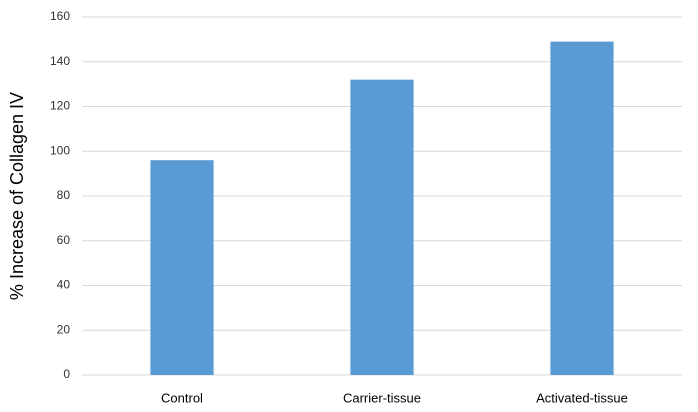  Describe the element at coordinates (60, 16) in the screenshot. I see `y-tick-label: 160` at that location.